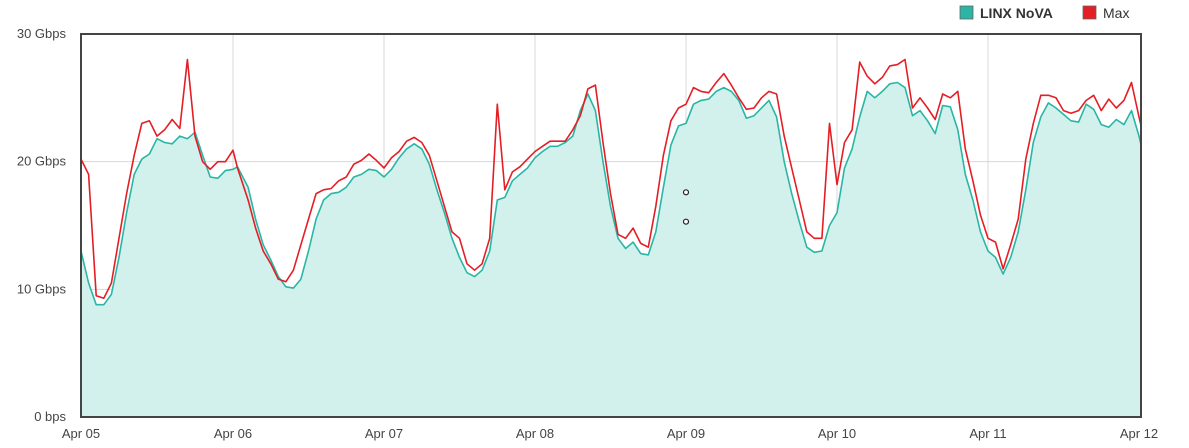 The height and width of the screenshot is (448, 1189). What do you see at coordinates (535, 433) in the screenshot?
I see `x-tick-label: Apr 08` at bounding box center [535, 433].